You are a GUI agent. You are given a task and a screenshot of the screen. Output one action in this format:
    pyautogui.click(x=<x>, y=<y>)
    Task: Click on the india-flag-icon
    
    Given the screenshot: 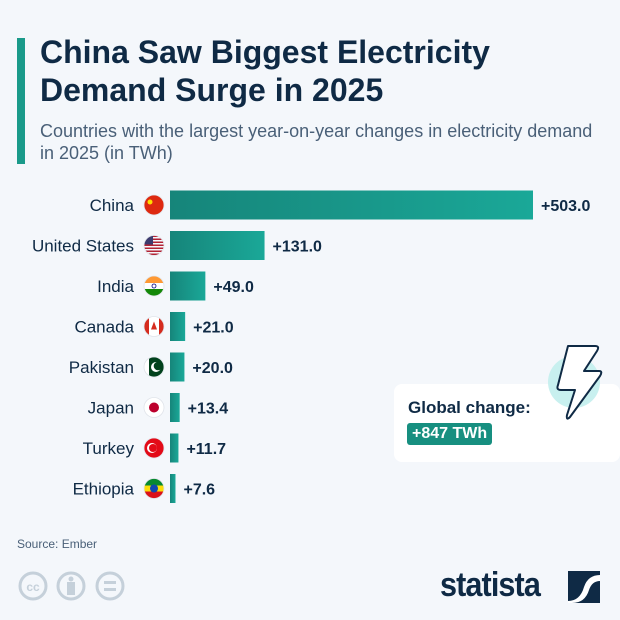 What is the action you would take?
    pyautogui.click(x=154, y=286)
    